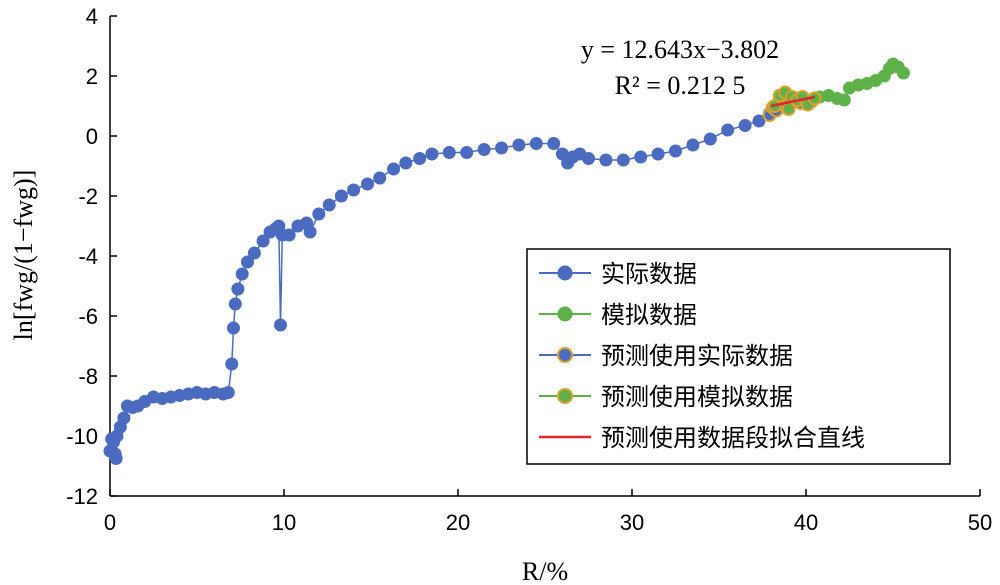 This screenshot has height=585, width=1000. I want to click on legend-item-4: 预测使用数据段拟合直线, so click(702, 438).